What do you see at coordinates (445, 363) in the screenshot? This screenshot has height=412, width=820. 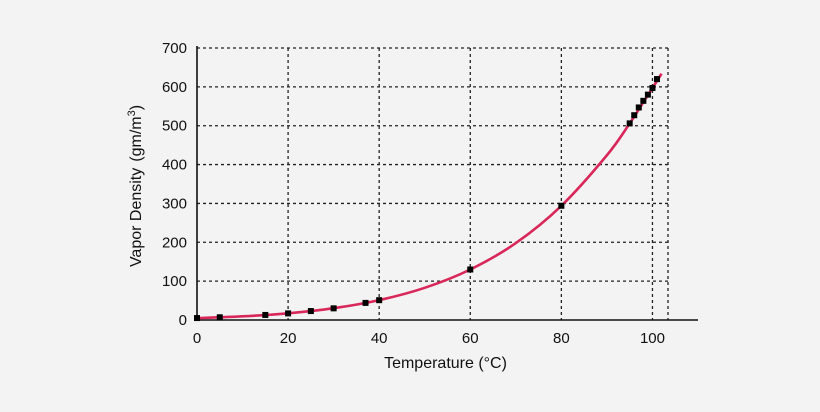 I see `x-axis-title: Temperature (°C)` at bounding box center [445, 363].